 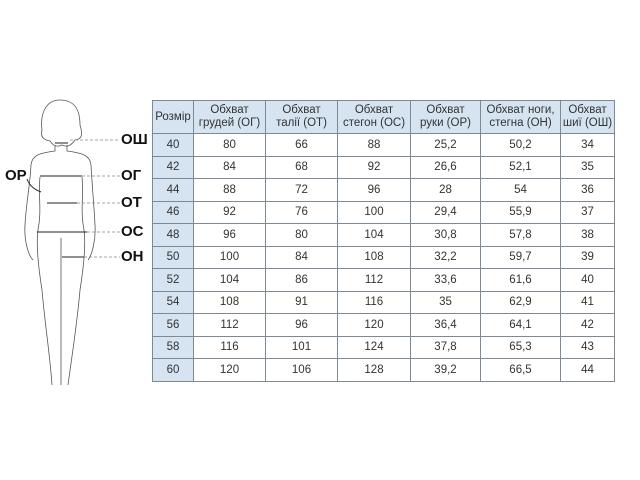 I want to click on column-header: Обхват ноги, стегна (ОН), so click(x=520, y=117).